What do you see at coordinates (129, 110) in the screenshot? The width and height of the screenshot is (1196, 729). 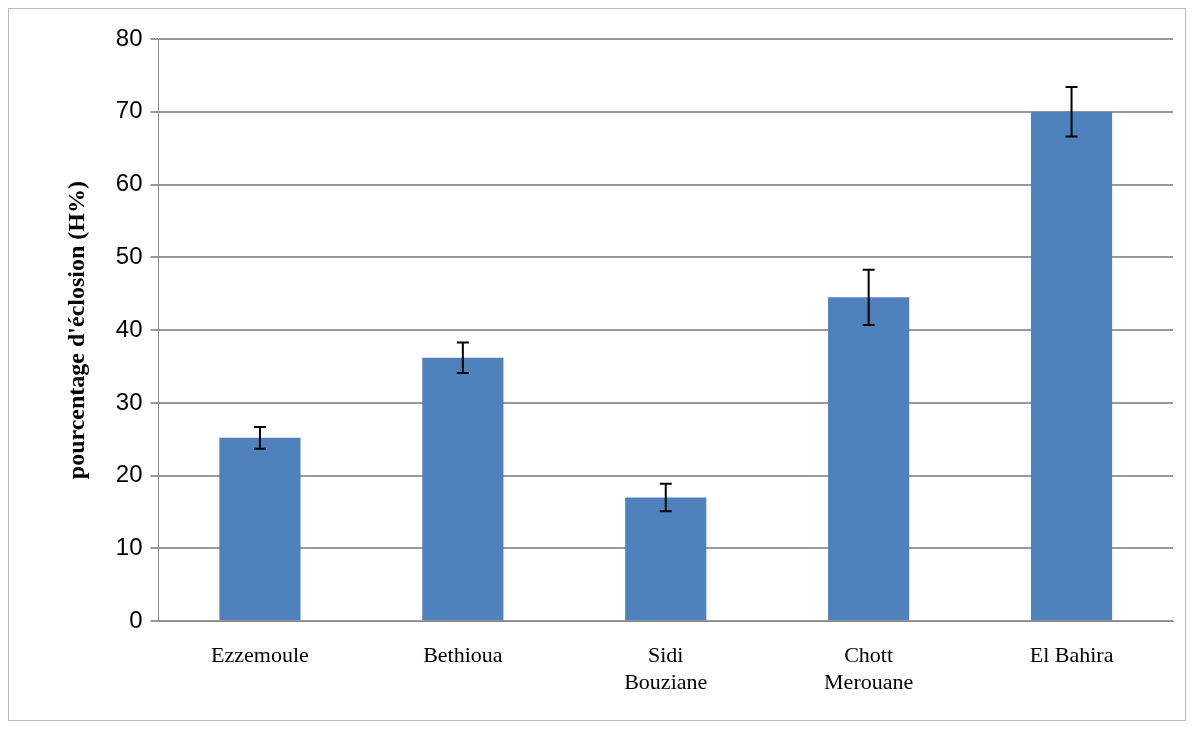 I see `y-tick-label: 70` at bounding box center [129, 110].